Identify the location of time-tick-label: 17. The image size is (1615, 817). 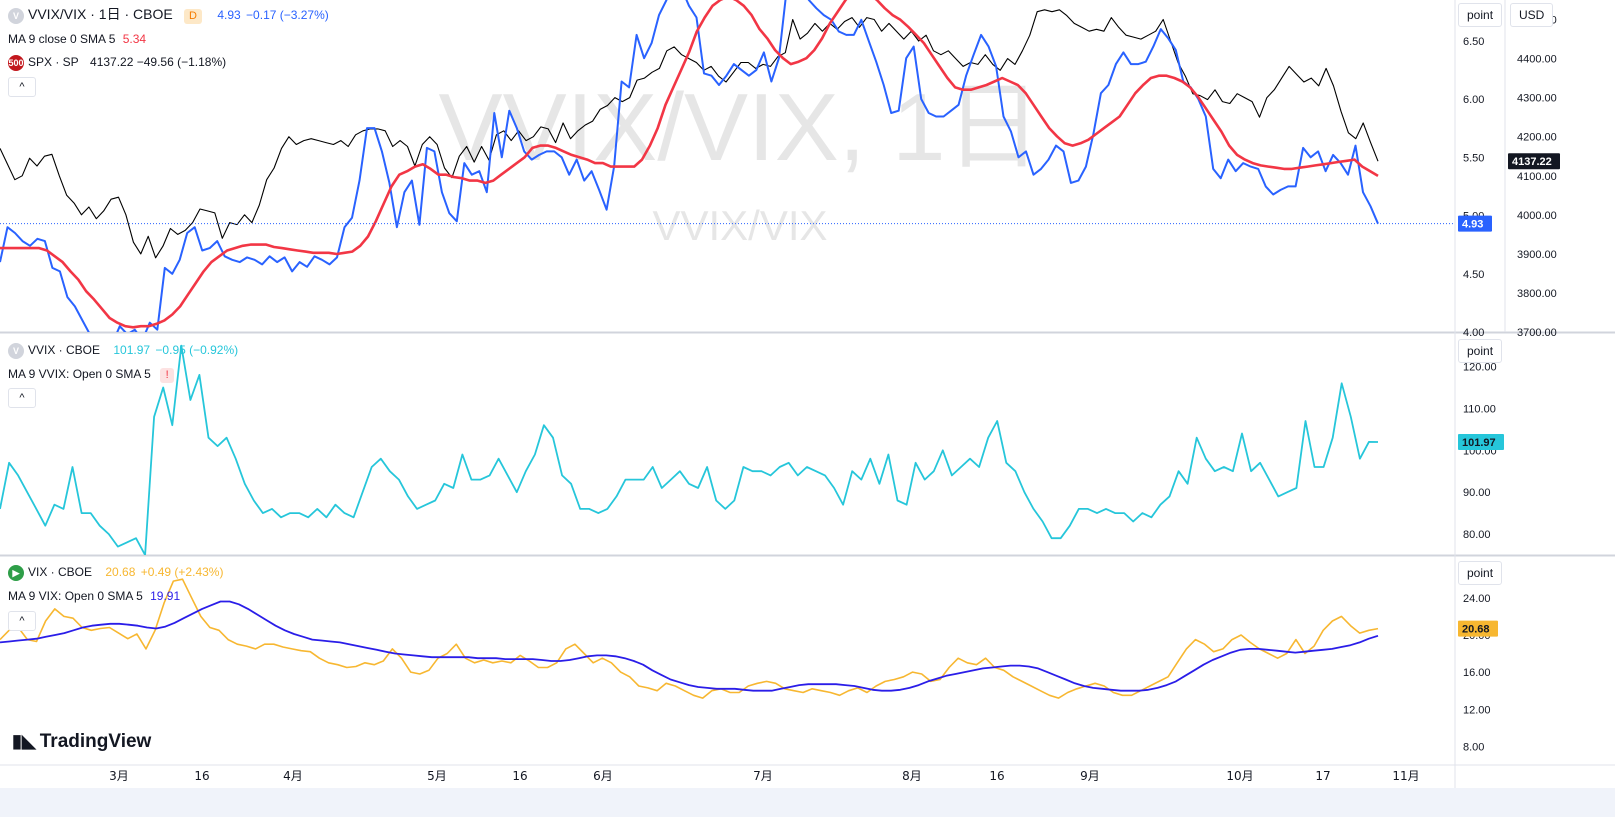
(1322, 776).